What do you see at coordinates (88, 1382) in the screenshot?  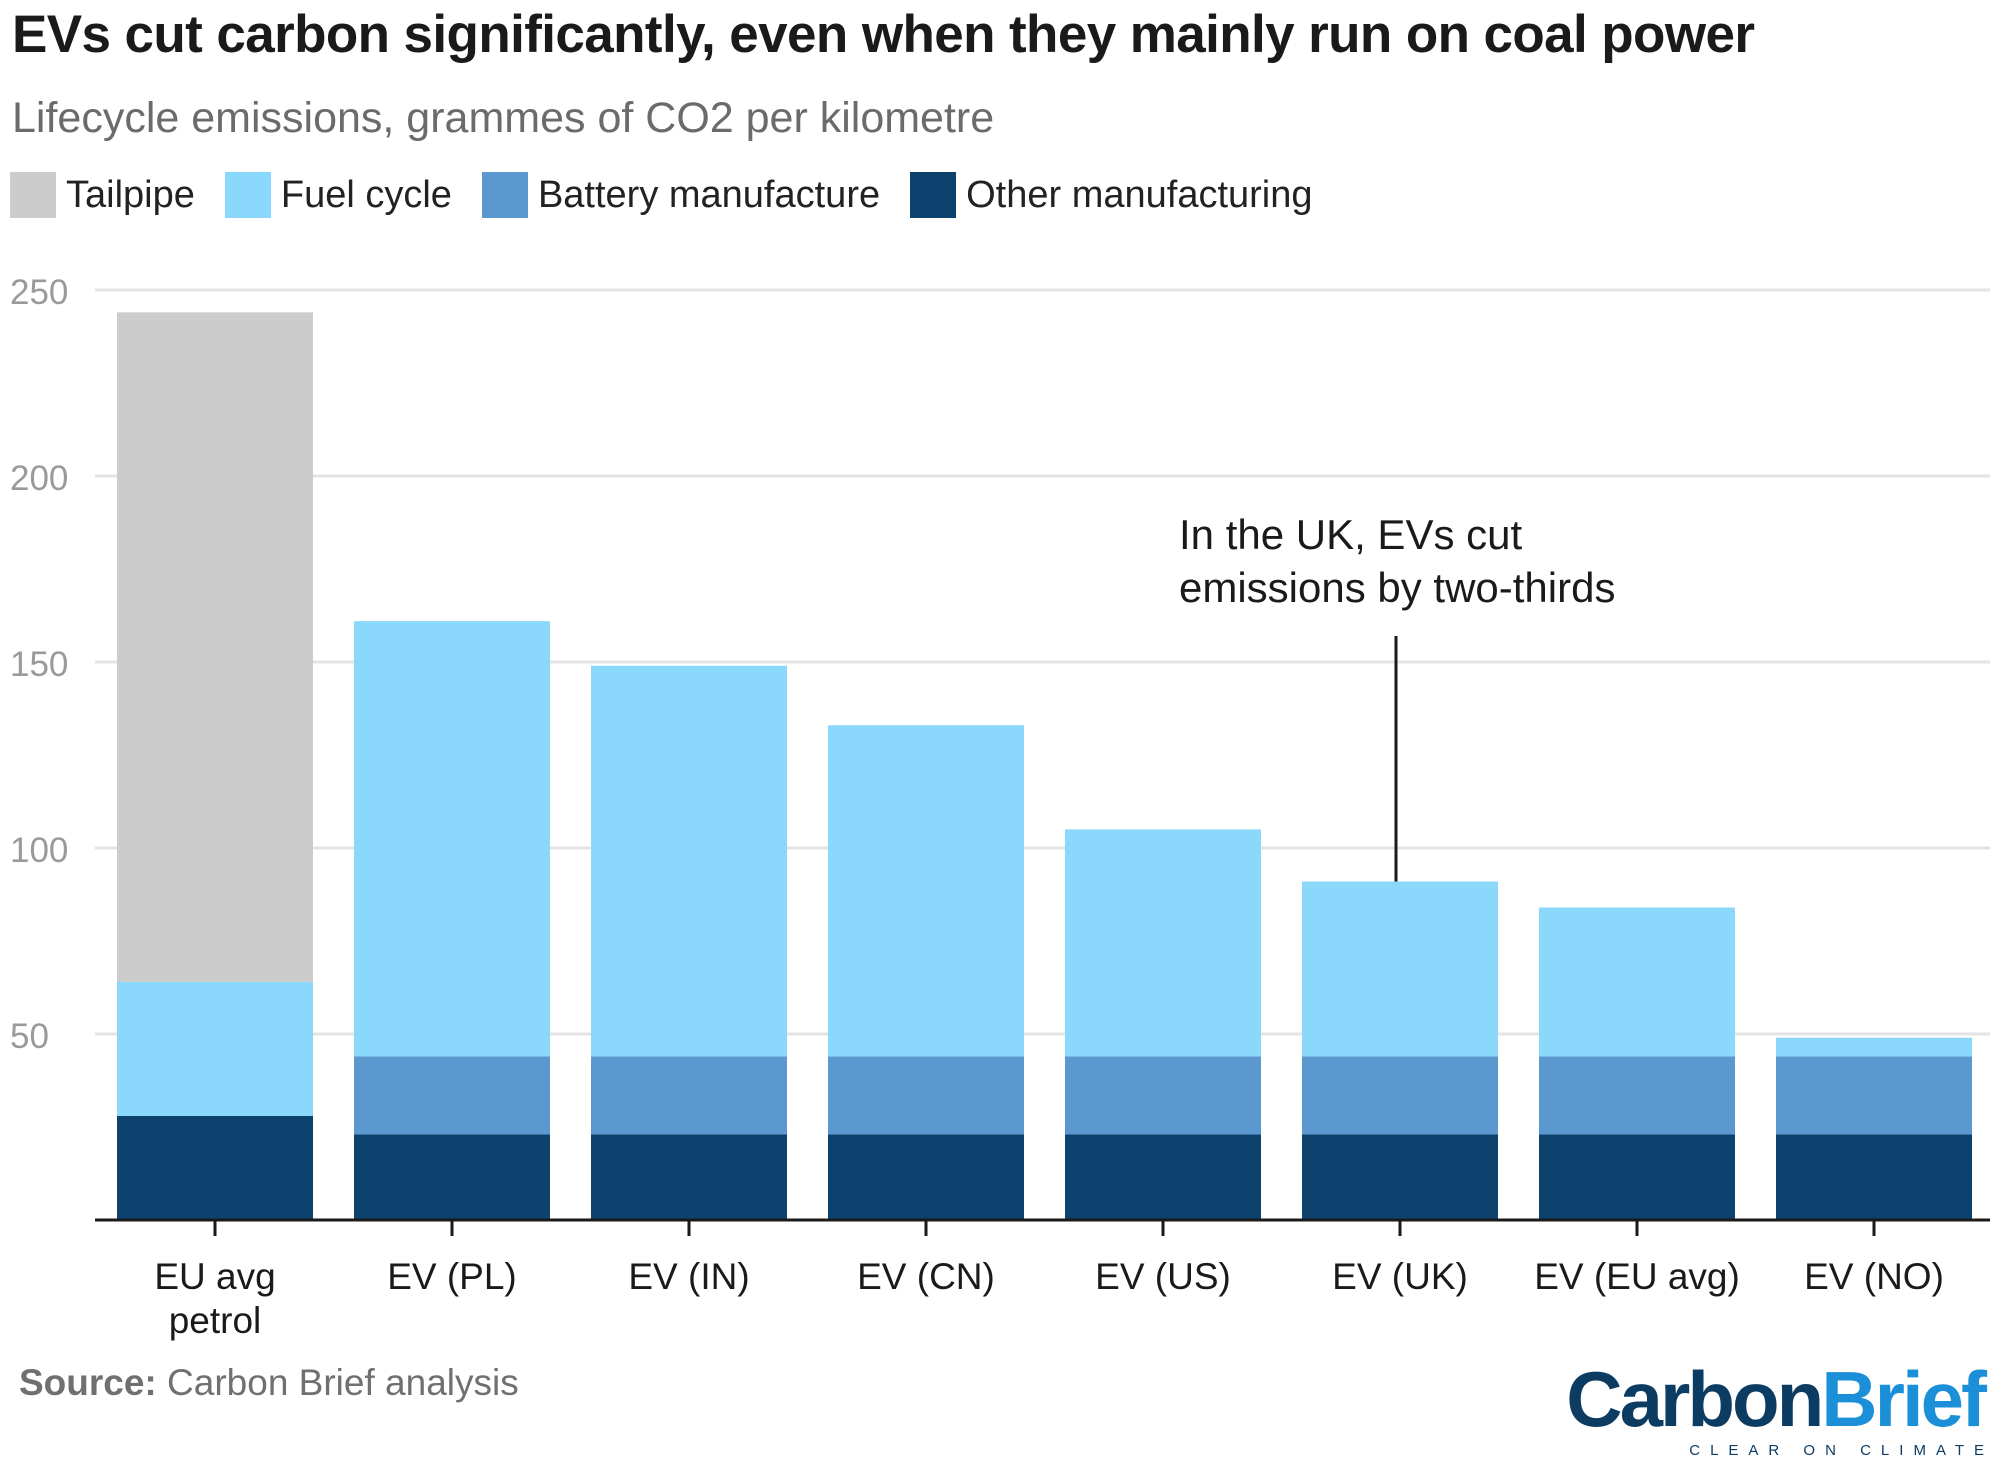 I see `source-label: Source:` at bounding box center [88, 1382].